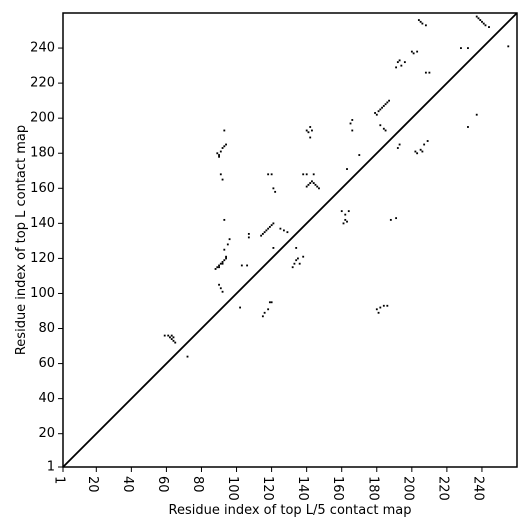 Image resolution: width=531 pixels, height=531 pixels. Describe the element at coordinates (42, 258) in the screenshot. I see `y-tick-label: 120` at that location.